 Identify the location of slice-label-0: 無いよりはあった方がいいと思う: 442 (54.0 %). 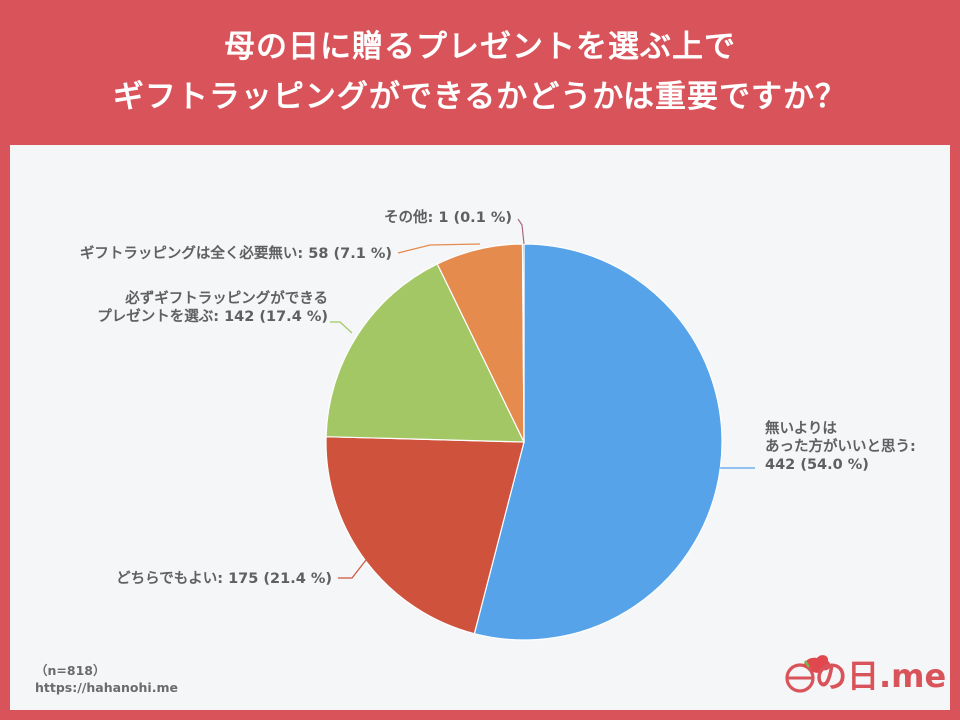
(840, 446).